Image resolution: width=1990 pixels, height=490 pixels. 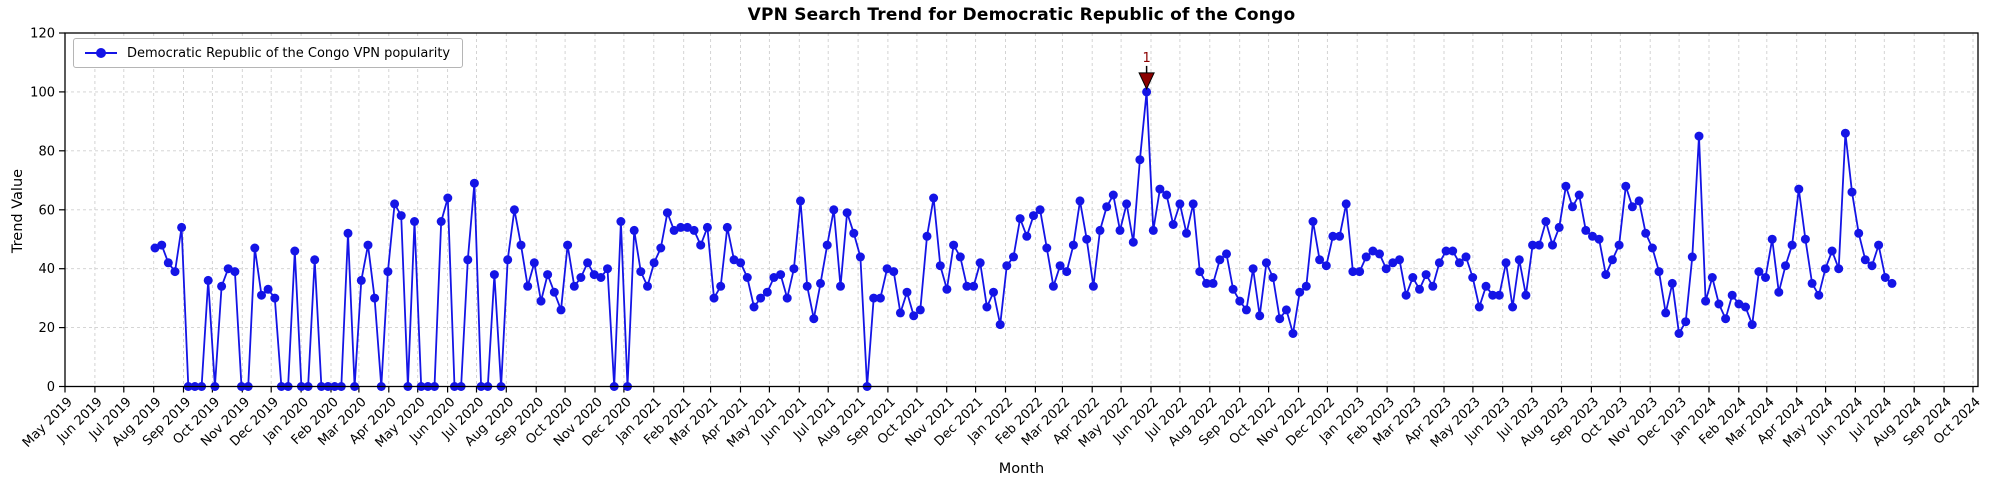 What do you see at coordinates (46, 269) in the screenshot?
I see `y-tick-label: 40` at bounding box center [46, 269].